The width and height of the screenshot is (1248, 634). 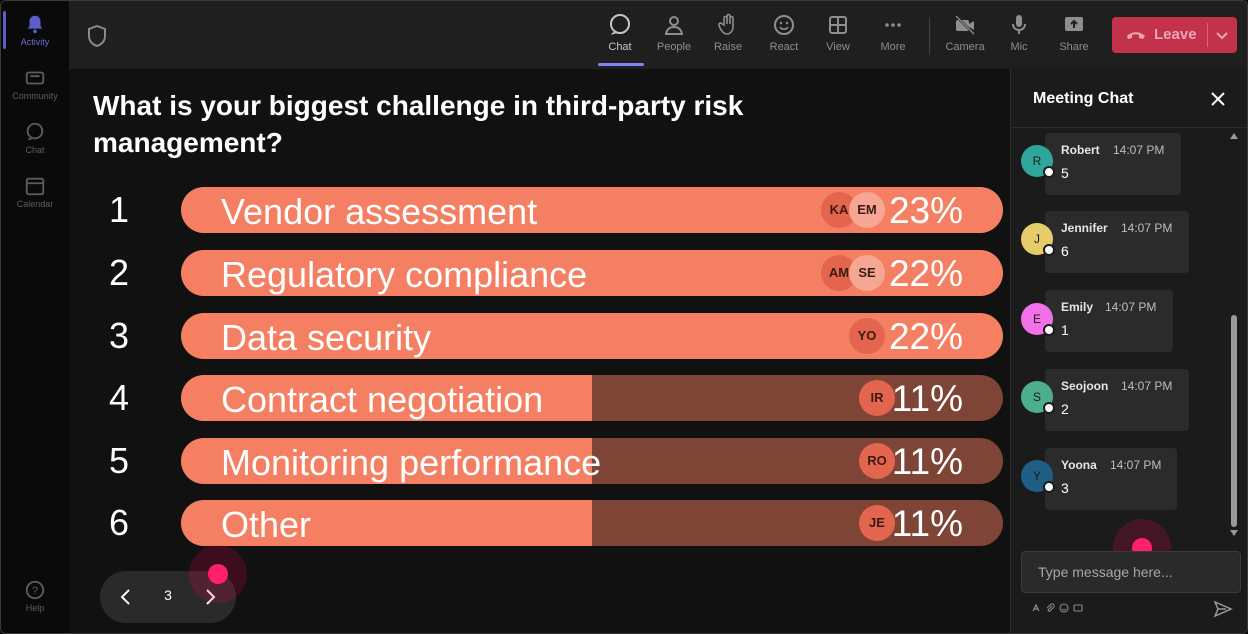 What do you see at coordinates (4, 30) in the screenshot?
I see `rail-active-indicator` at bounding box center [4, 30].